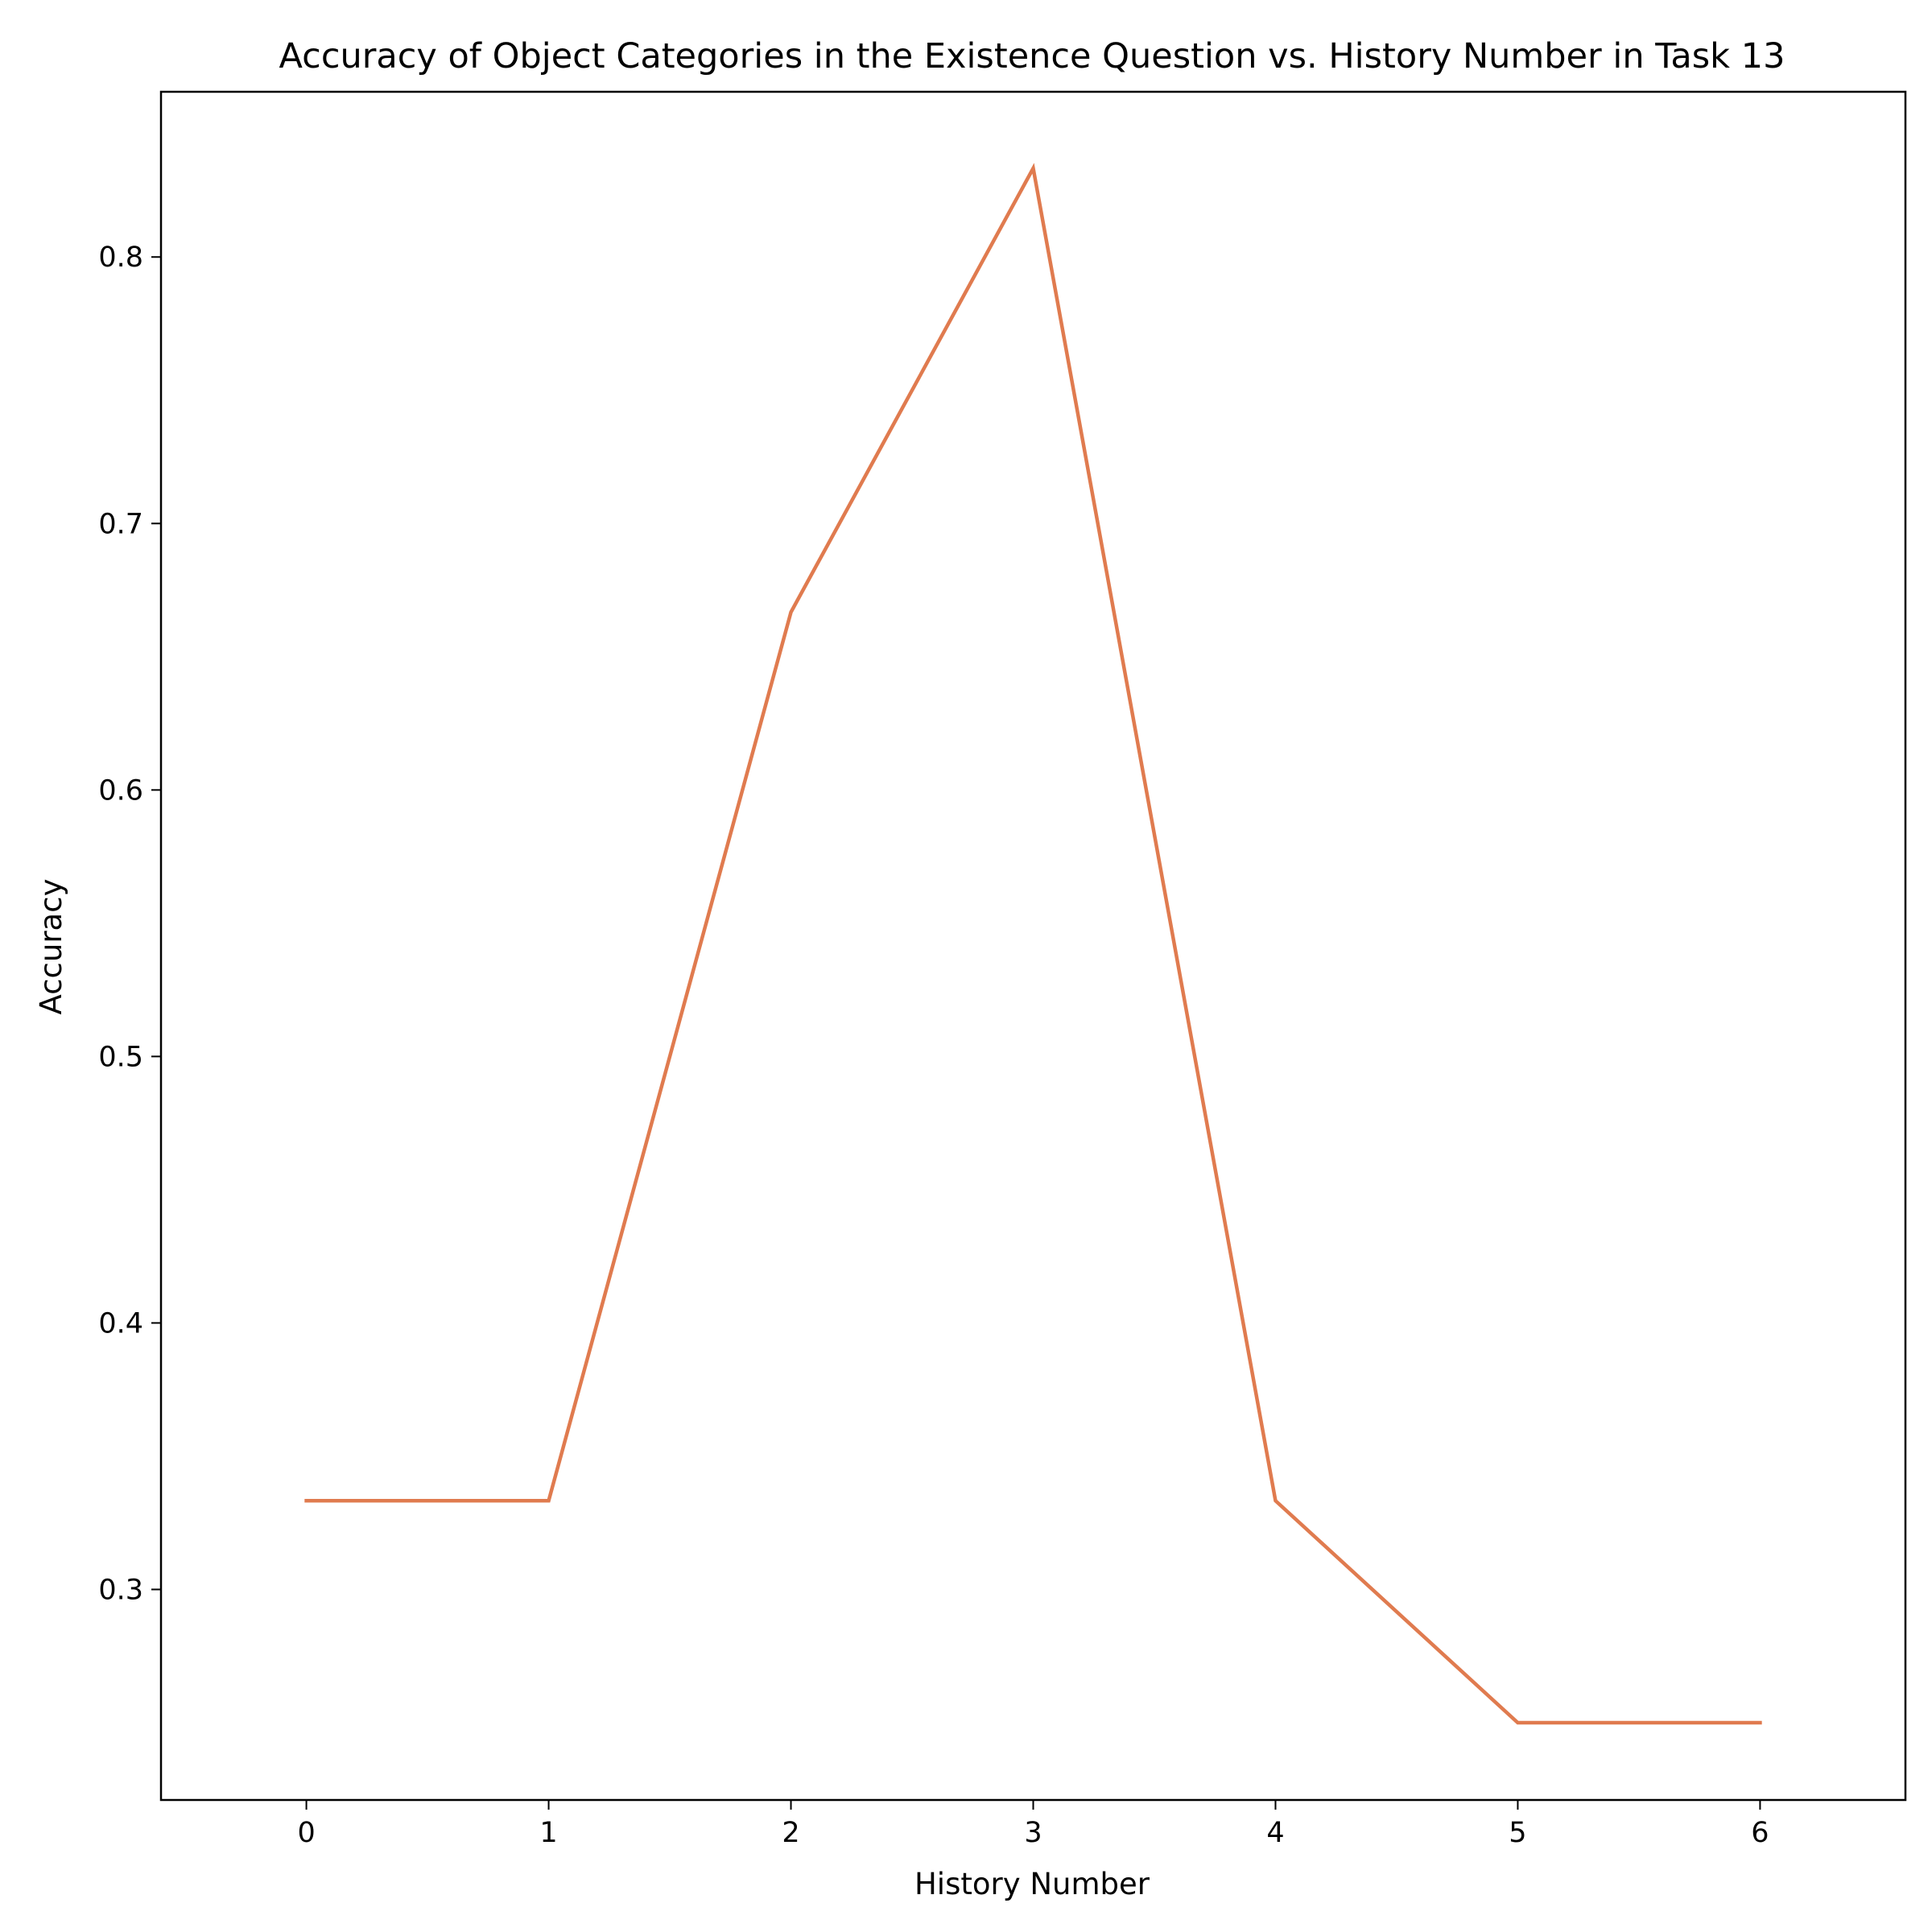 The width and height of the screenshot is (1932, 1932). Describe the element at coordinates (121, 258) in the screenshot. I see `y-tick-label: 0.8` at that location.